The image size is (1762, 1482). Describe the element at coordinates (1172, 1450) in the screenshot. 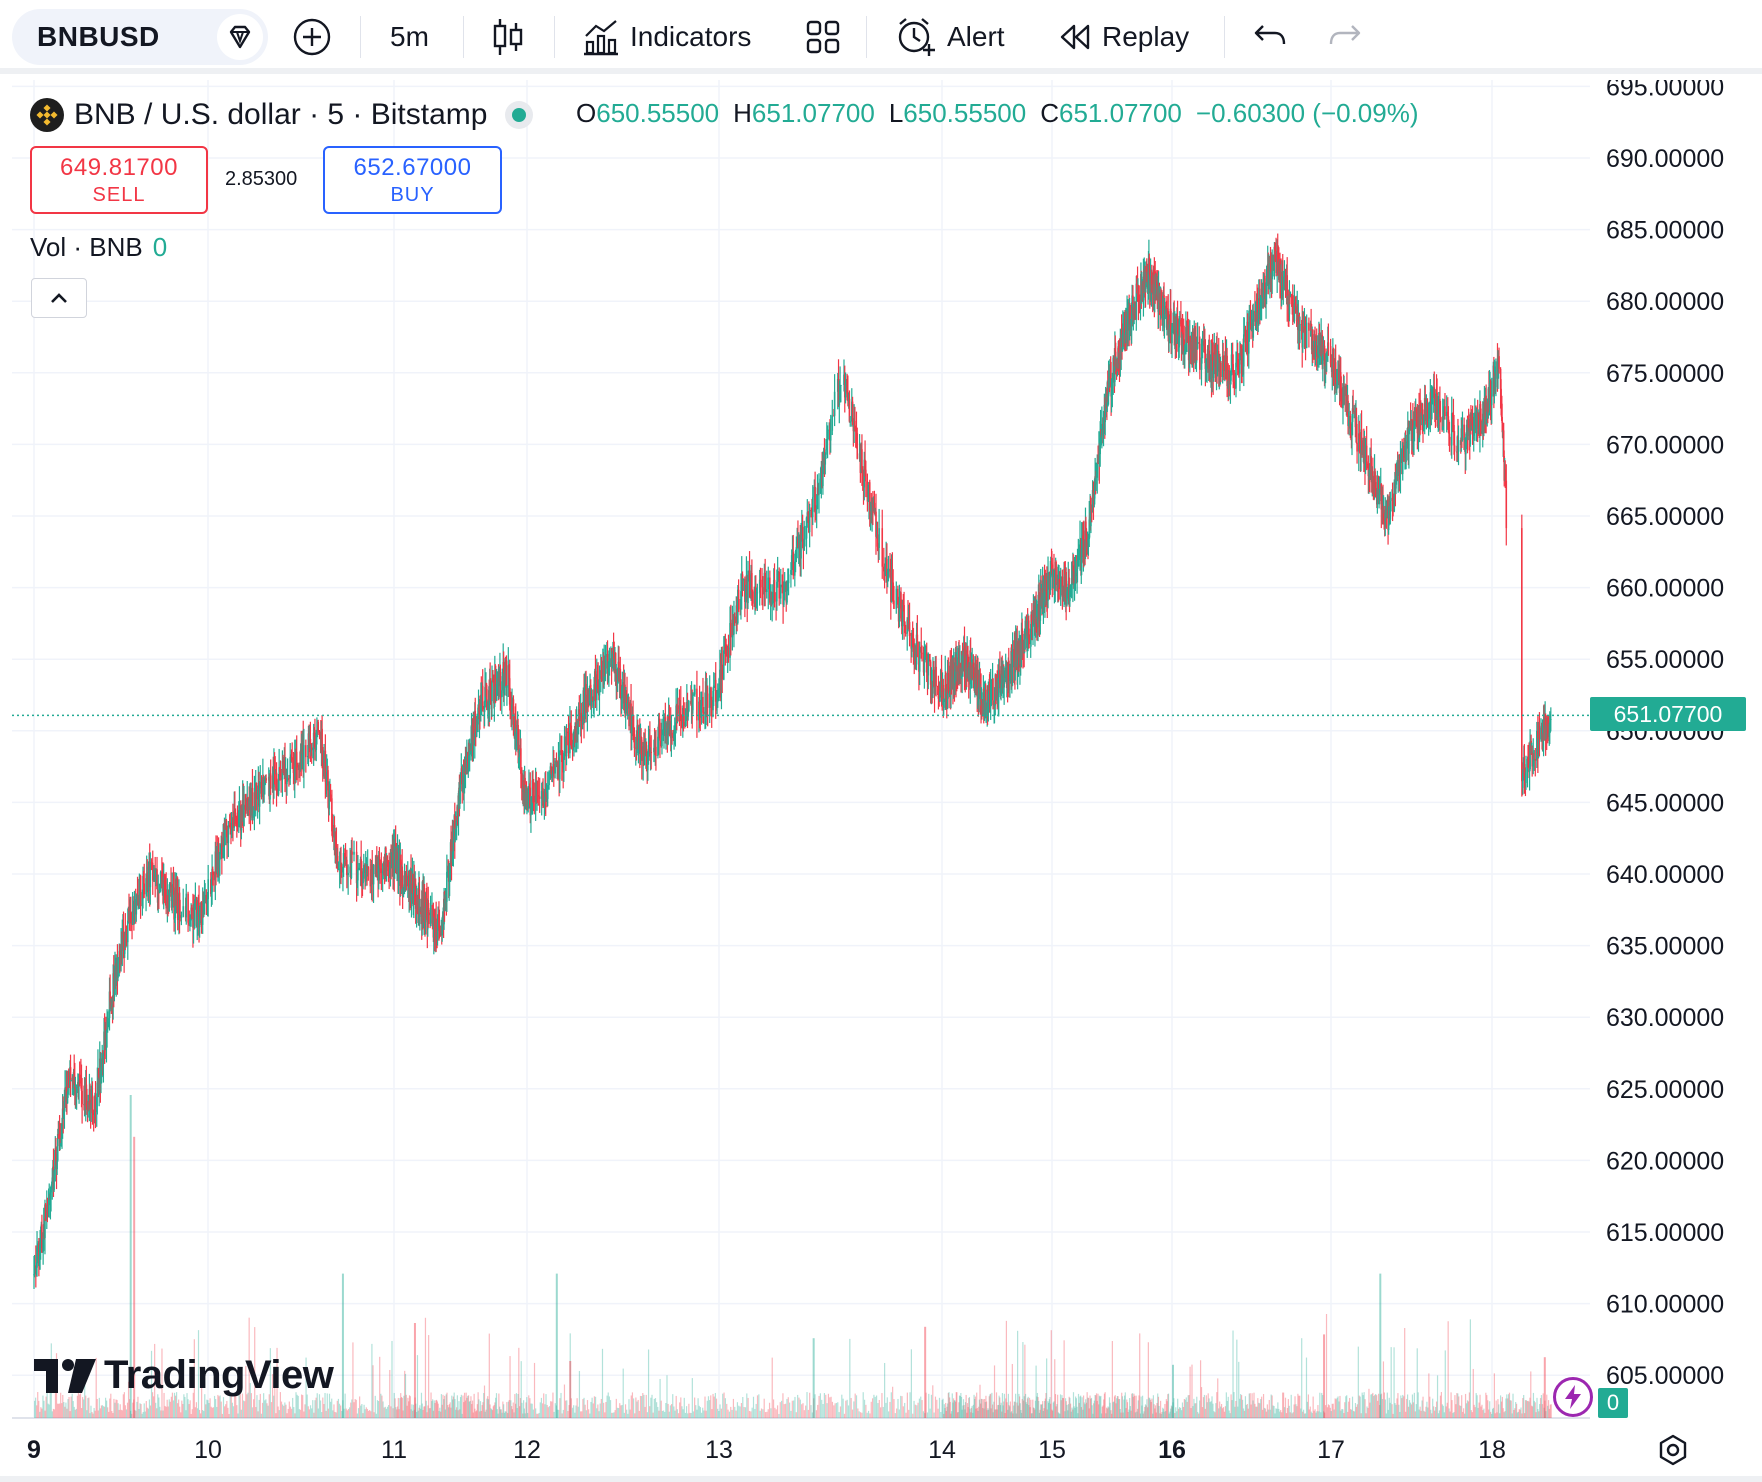

I see `time-axis-tick: 16` at that location.